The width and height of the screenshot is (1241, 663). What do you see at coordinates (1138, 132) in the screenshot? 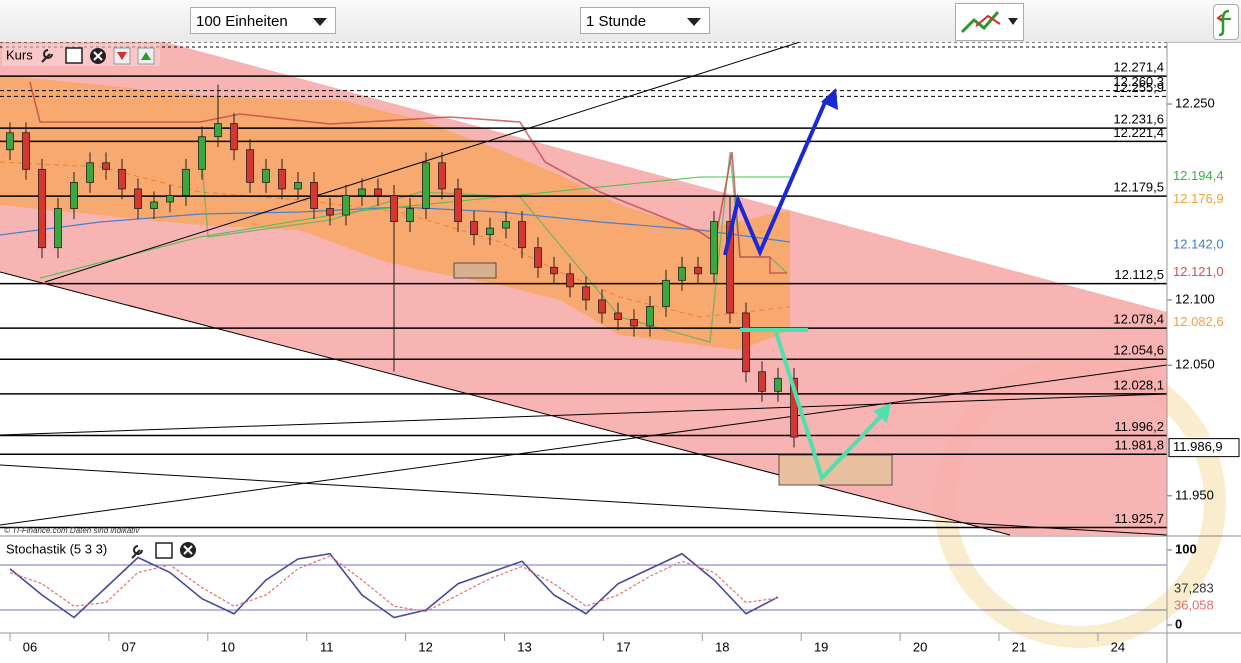
I see `level-label: 12.221,4` at bounding box center [1138, 132].